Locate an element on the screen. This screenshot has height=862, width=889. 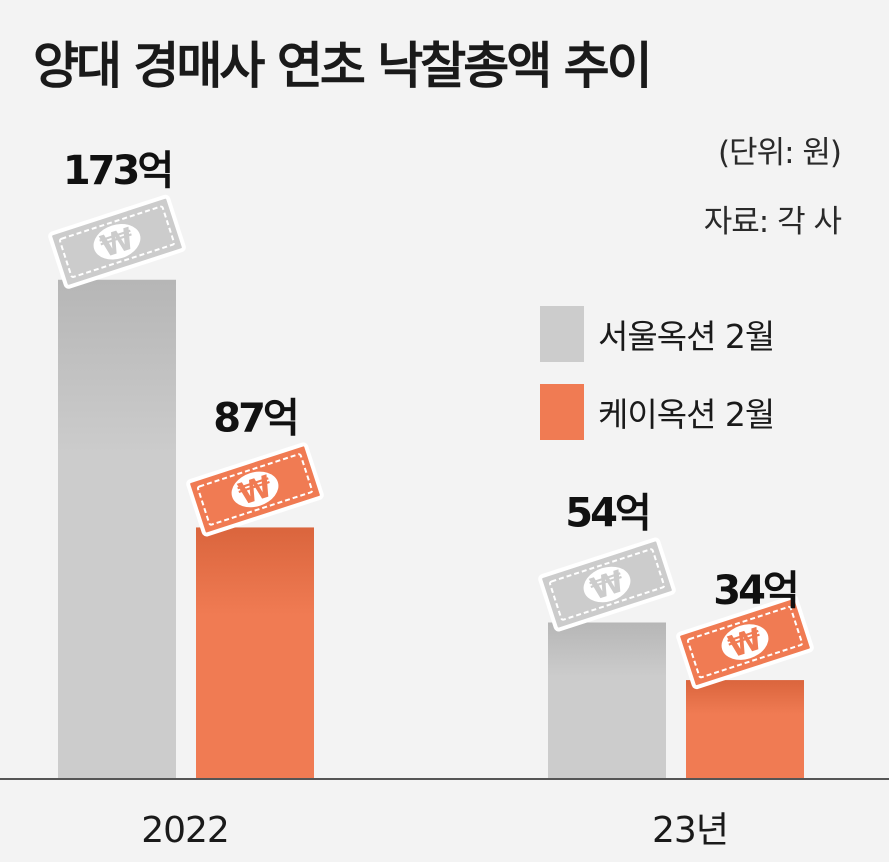
category-label-0: 2022 is located at coordinates (185, 830).